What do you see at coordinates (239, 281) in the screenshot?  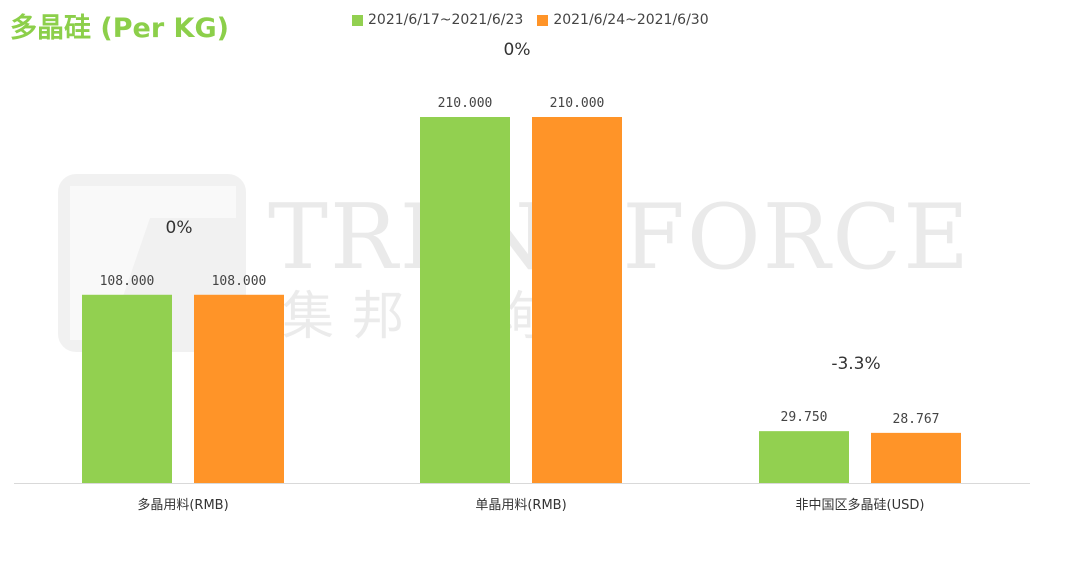 I see `value-label-1-series-2: 108.000` at bounding box center [239, 281].